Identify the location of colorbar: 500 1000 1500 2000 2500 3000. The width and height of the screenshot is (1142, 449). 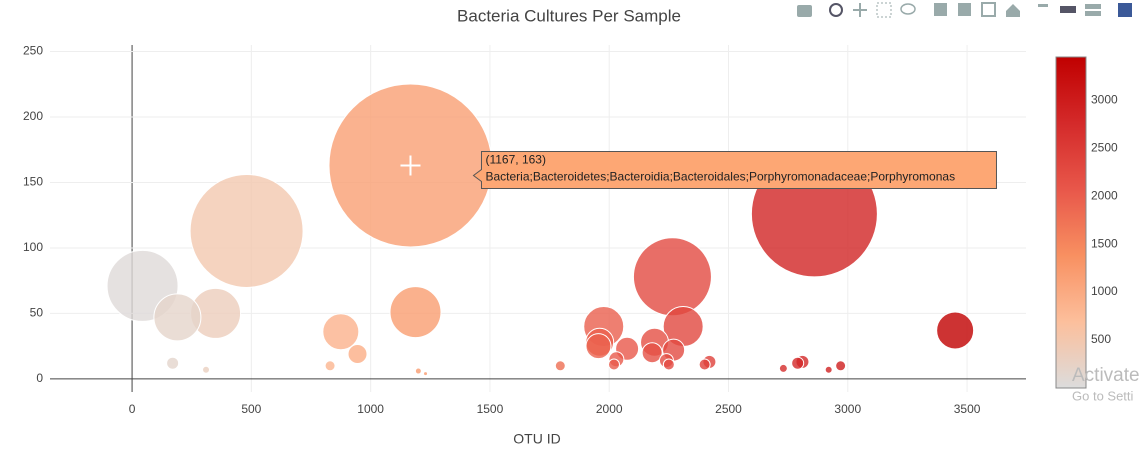
(1086, 222).